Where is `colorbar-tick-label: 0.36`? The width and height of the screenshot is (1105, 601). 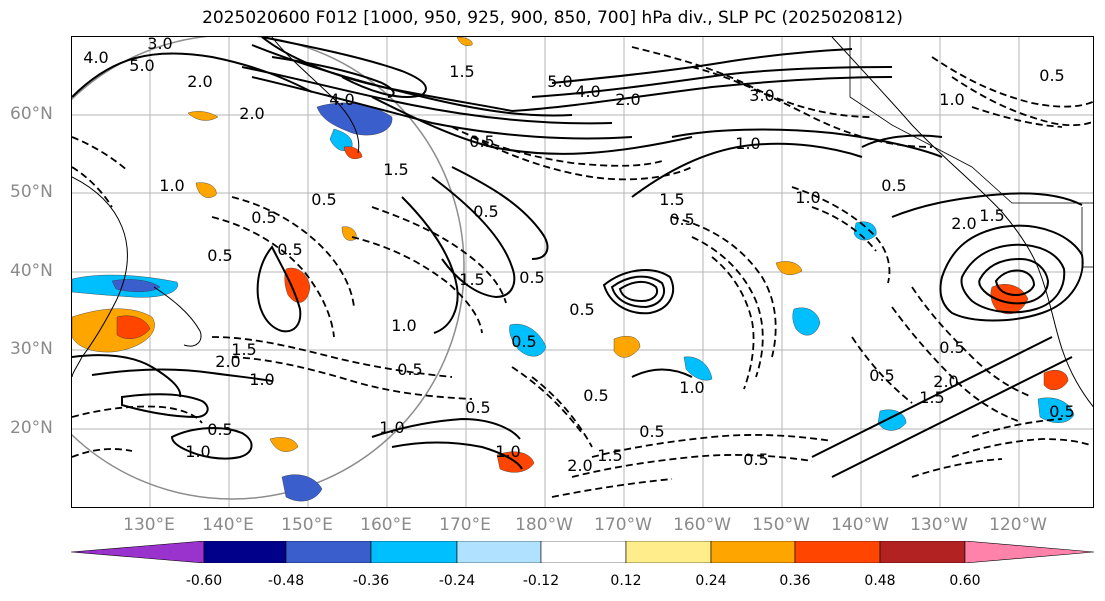 colorbar-tick-label: 0.36 is located at coordinates (795, 581).